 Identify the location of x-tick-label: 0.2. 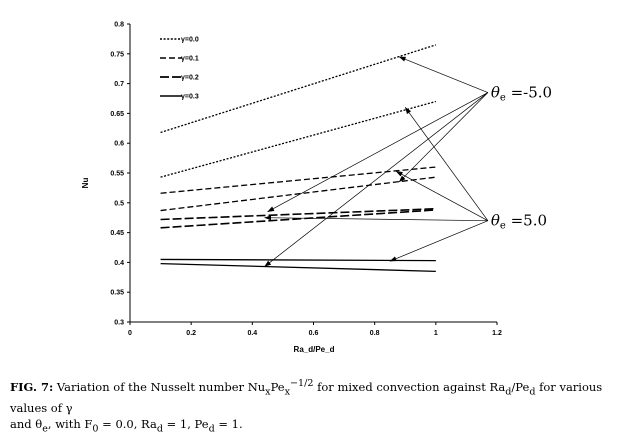
(191, 333).